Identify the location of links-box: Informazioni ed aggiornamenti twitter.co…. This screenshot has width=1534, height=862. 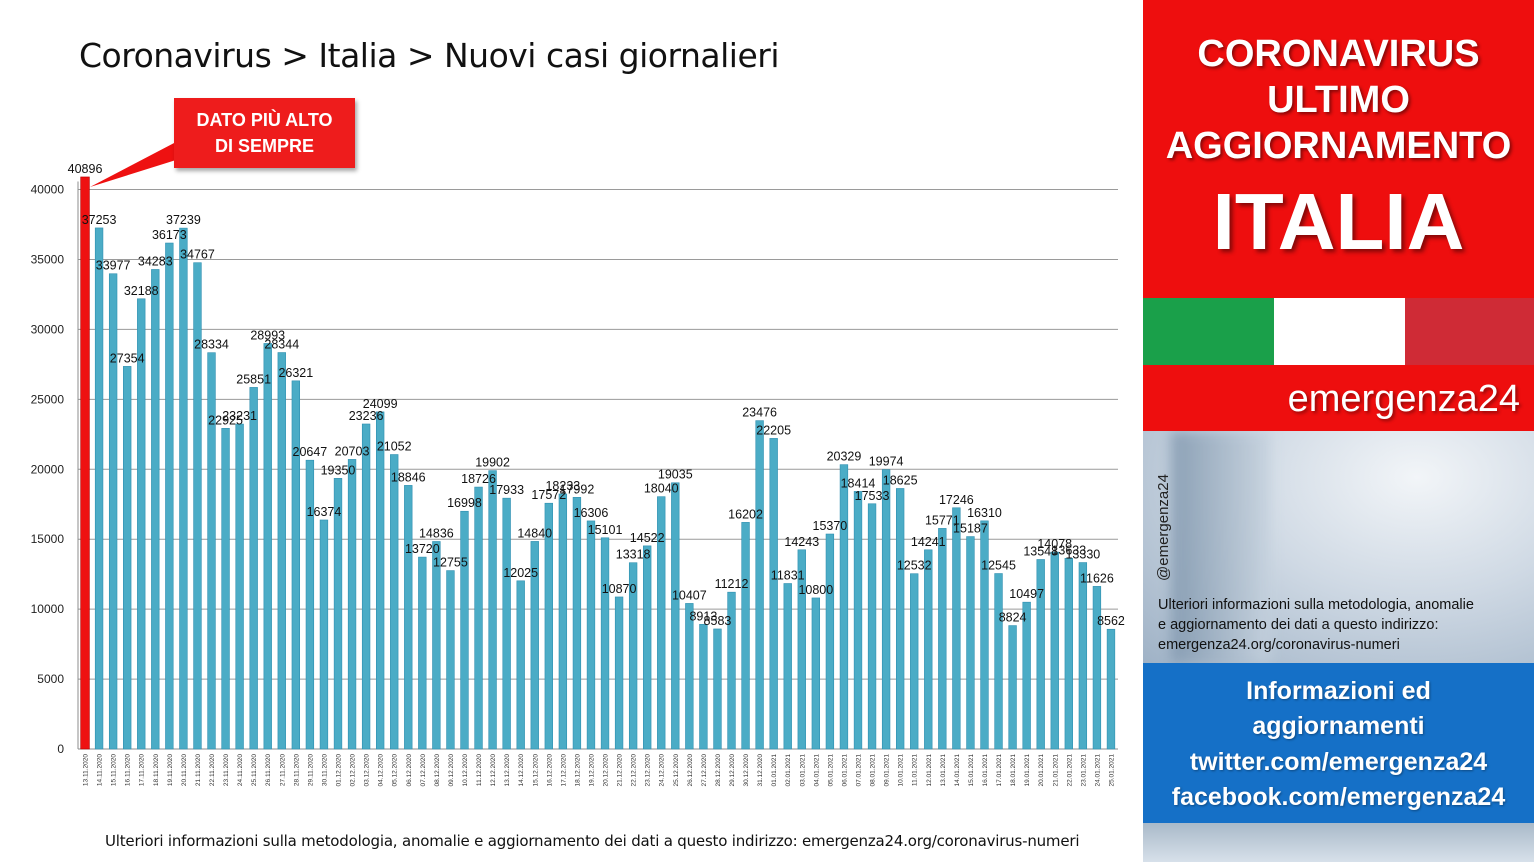
(1338, 743).